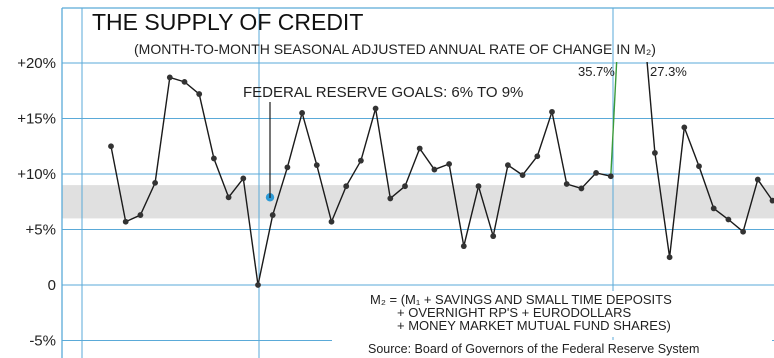 This screenshot has width=774, height=358. I want to click on y-tick-label: +20%, so click(36, 63).